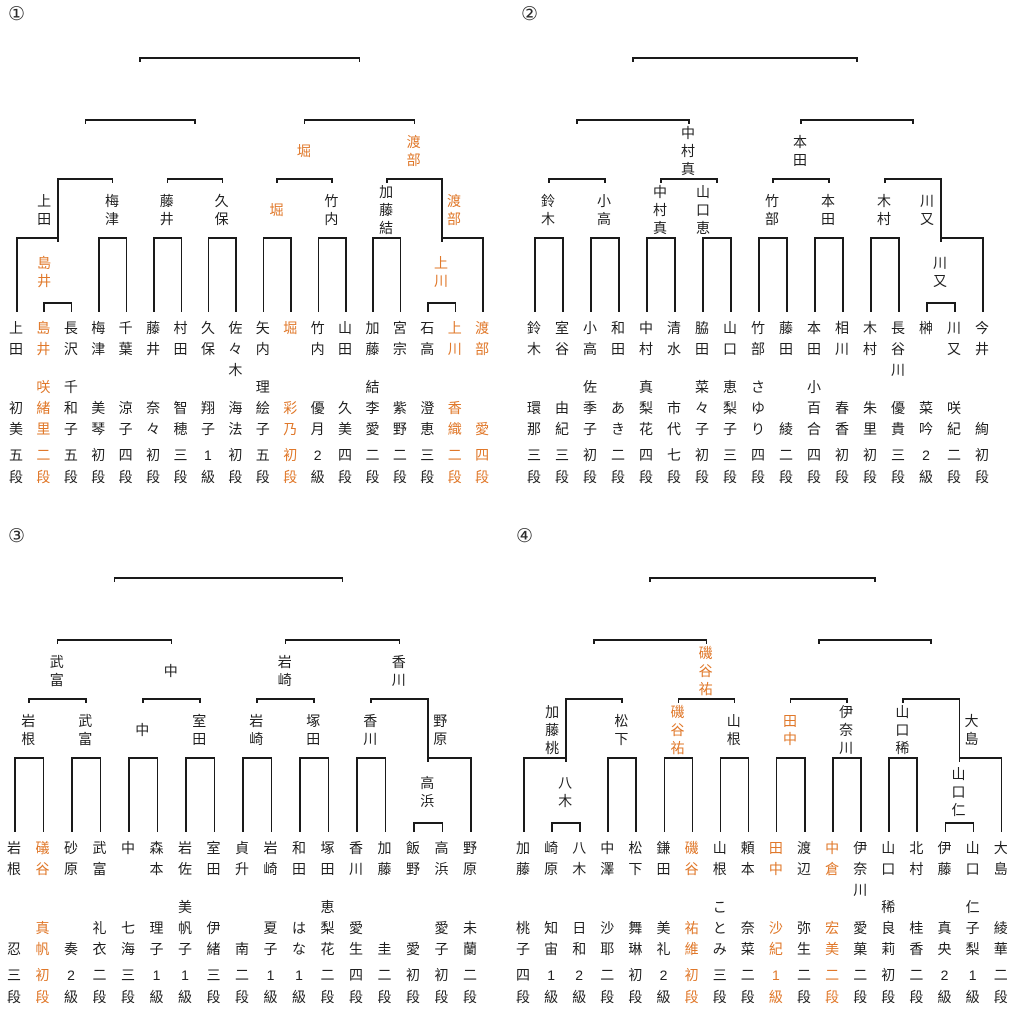 The height and width of the screenshot is (1017, 1023). What do you see at coordinates (870, 418) in the screenshot?
I see `player-given-name: 朱 里` at bounding box center [870, 418].